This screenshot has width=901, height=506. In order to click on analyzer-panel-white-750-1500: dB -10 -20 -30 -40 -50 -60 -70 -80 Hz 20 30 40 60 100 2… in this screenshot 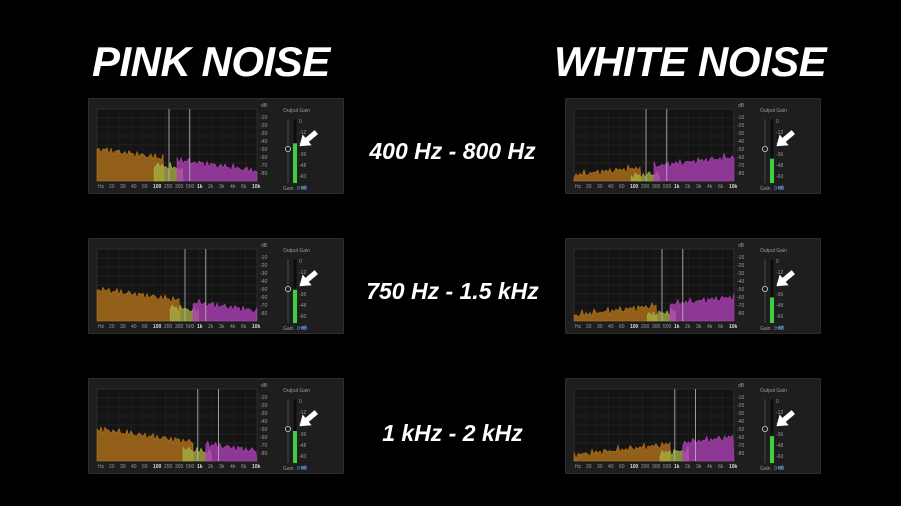, I will do `click(693, 286)`.